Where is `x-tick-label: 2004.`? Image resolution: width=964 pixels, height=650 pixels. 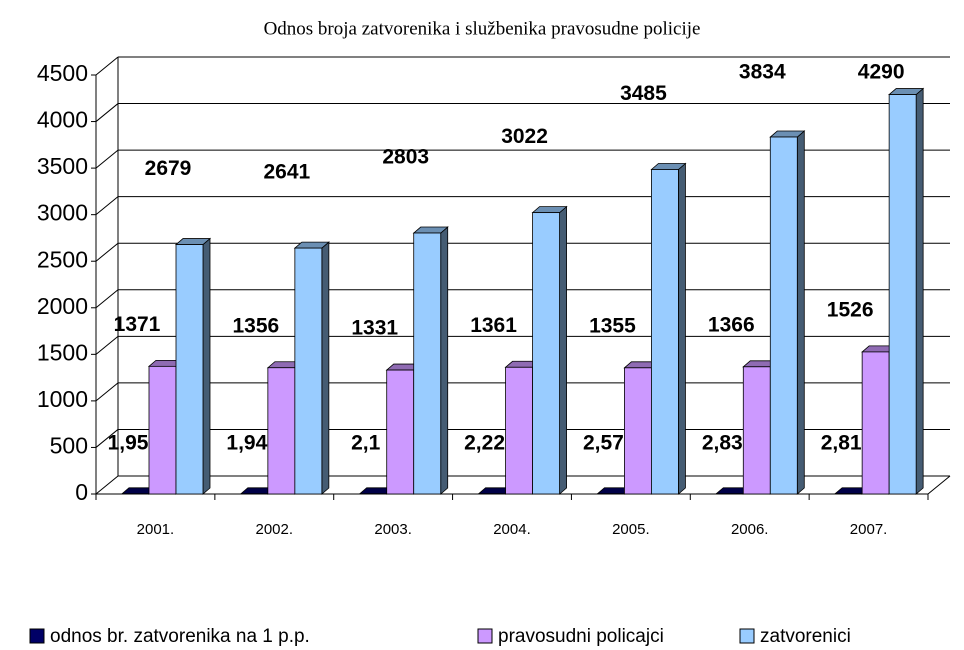
x-tick-label: 2004. is located at coordinates (512, 529).